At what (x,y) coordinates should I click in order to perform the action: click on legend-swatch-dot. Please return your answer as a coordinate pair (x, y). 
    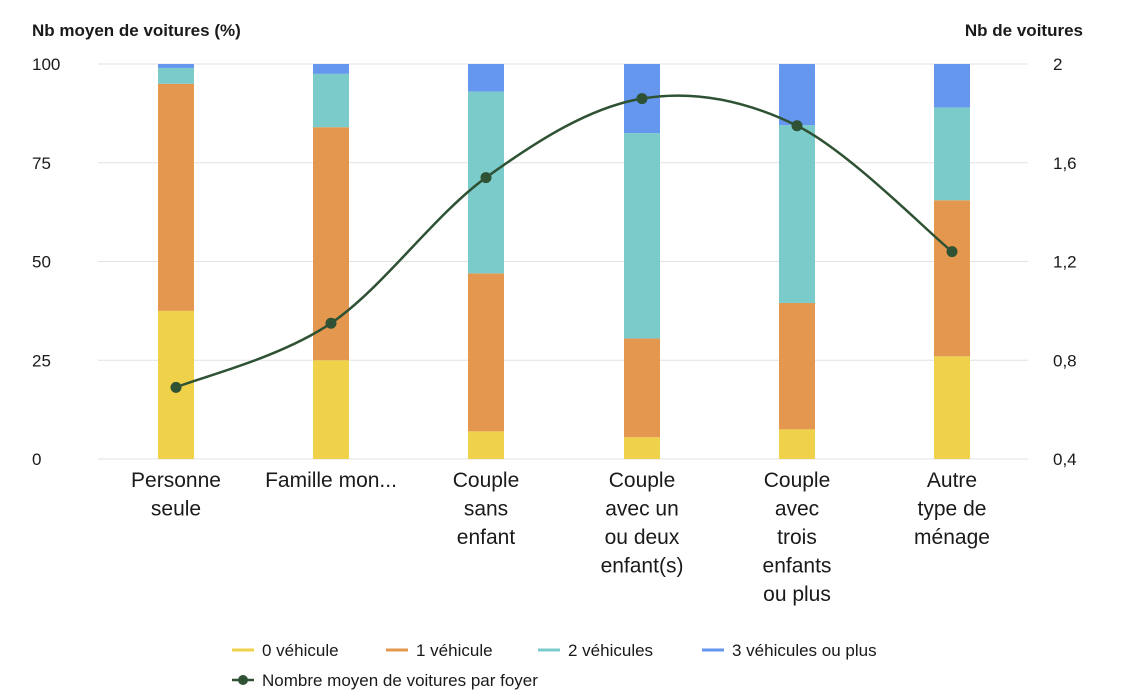
    Looking at the image, I should click on (243, 680).